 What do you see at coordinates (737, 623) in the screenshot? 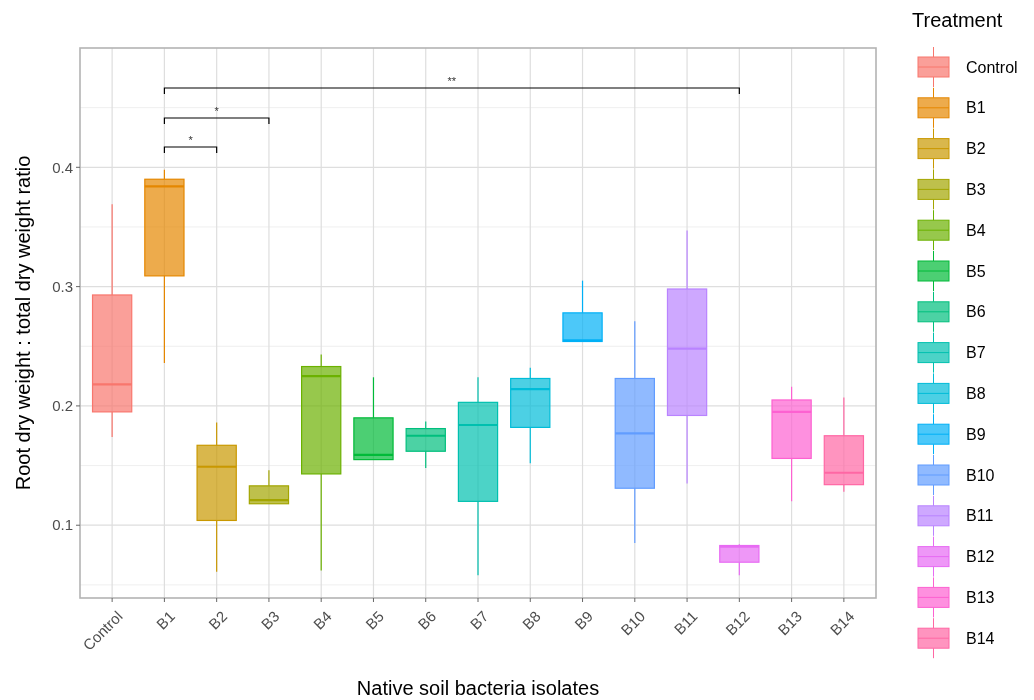
I see `x-tick-label: B12` at bounding box center [737, 623].